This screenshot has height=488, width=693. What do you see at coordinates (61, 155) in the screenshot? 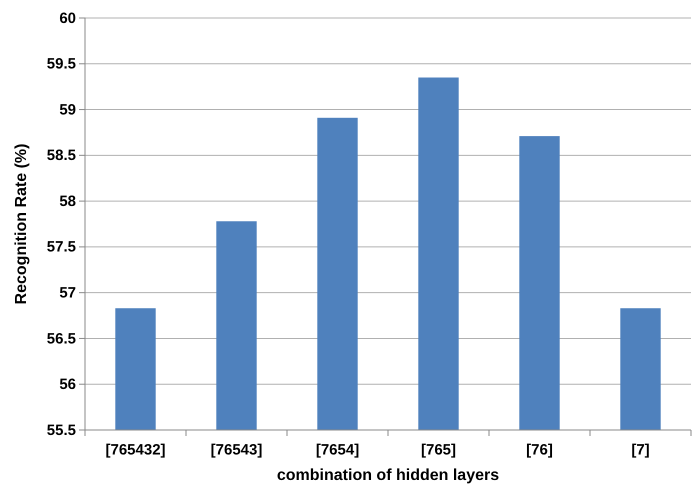
I see `y-tick-label: 58.5` at bounding box center [61, 155].